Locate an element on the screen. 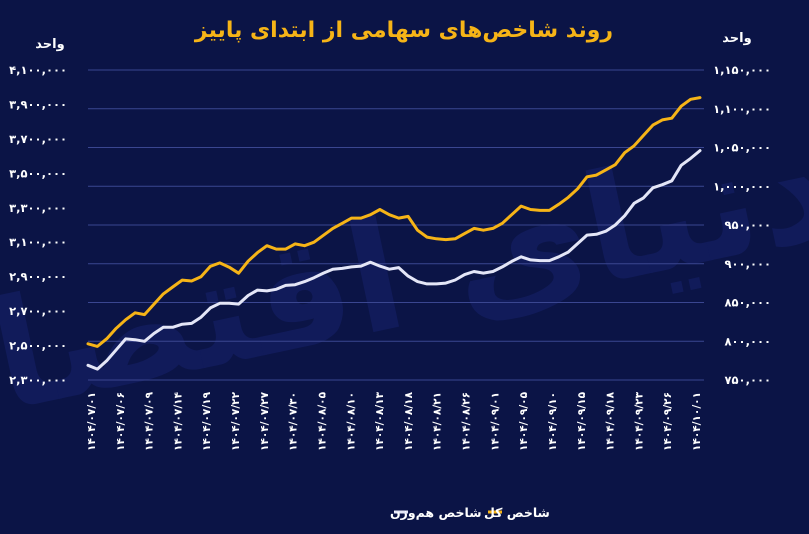  x-tick-label: ۱۴۰۴/۰۷/۰۱ is located at coordinates (92, 421).